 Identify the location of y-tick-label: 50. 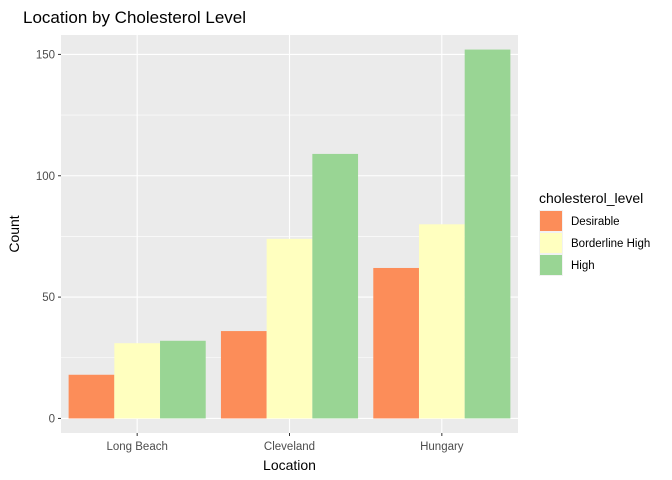
(48, 298).